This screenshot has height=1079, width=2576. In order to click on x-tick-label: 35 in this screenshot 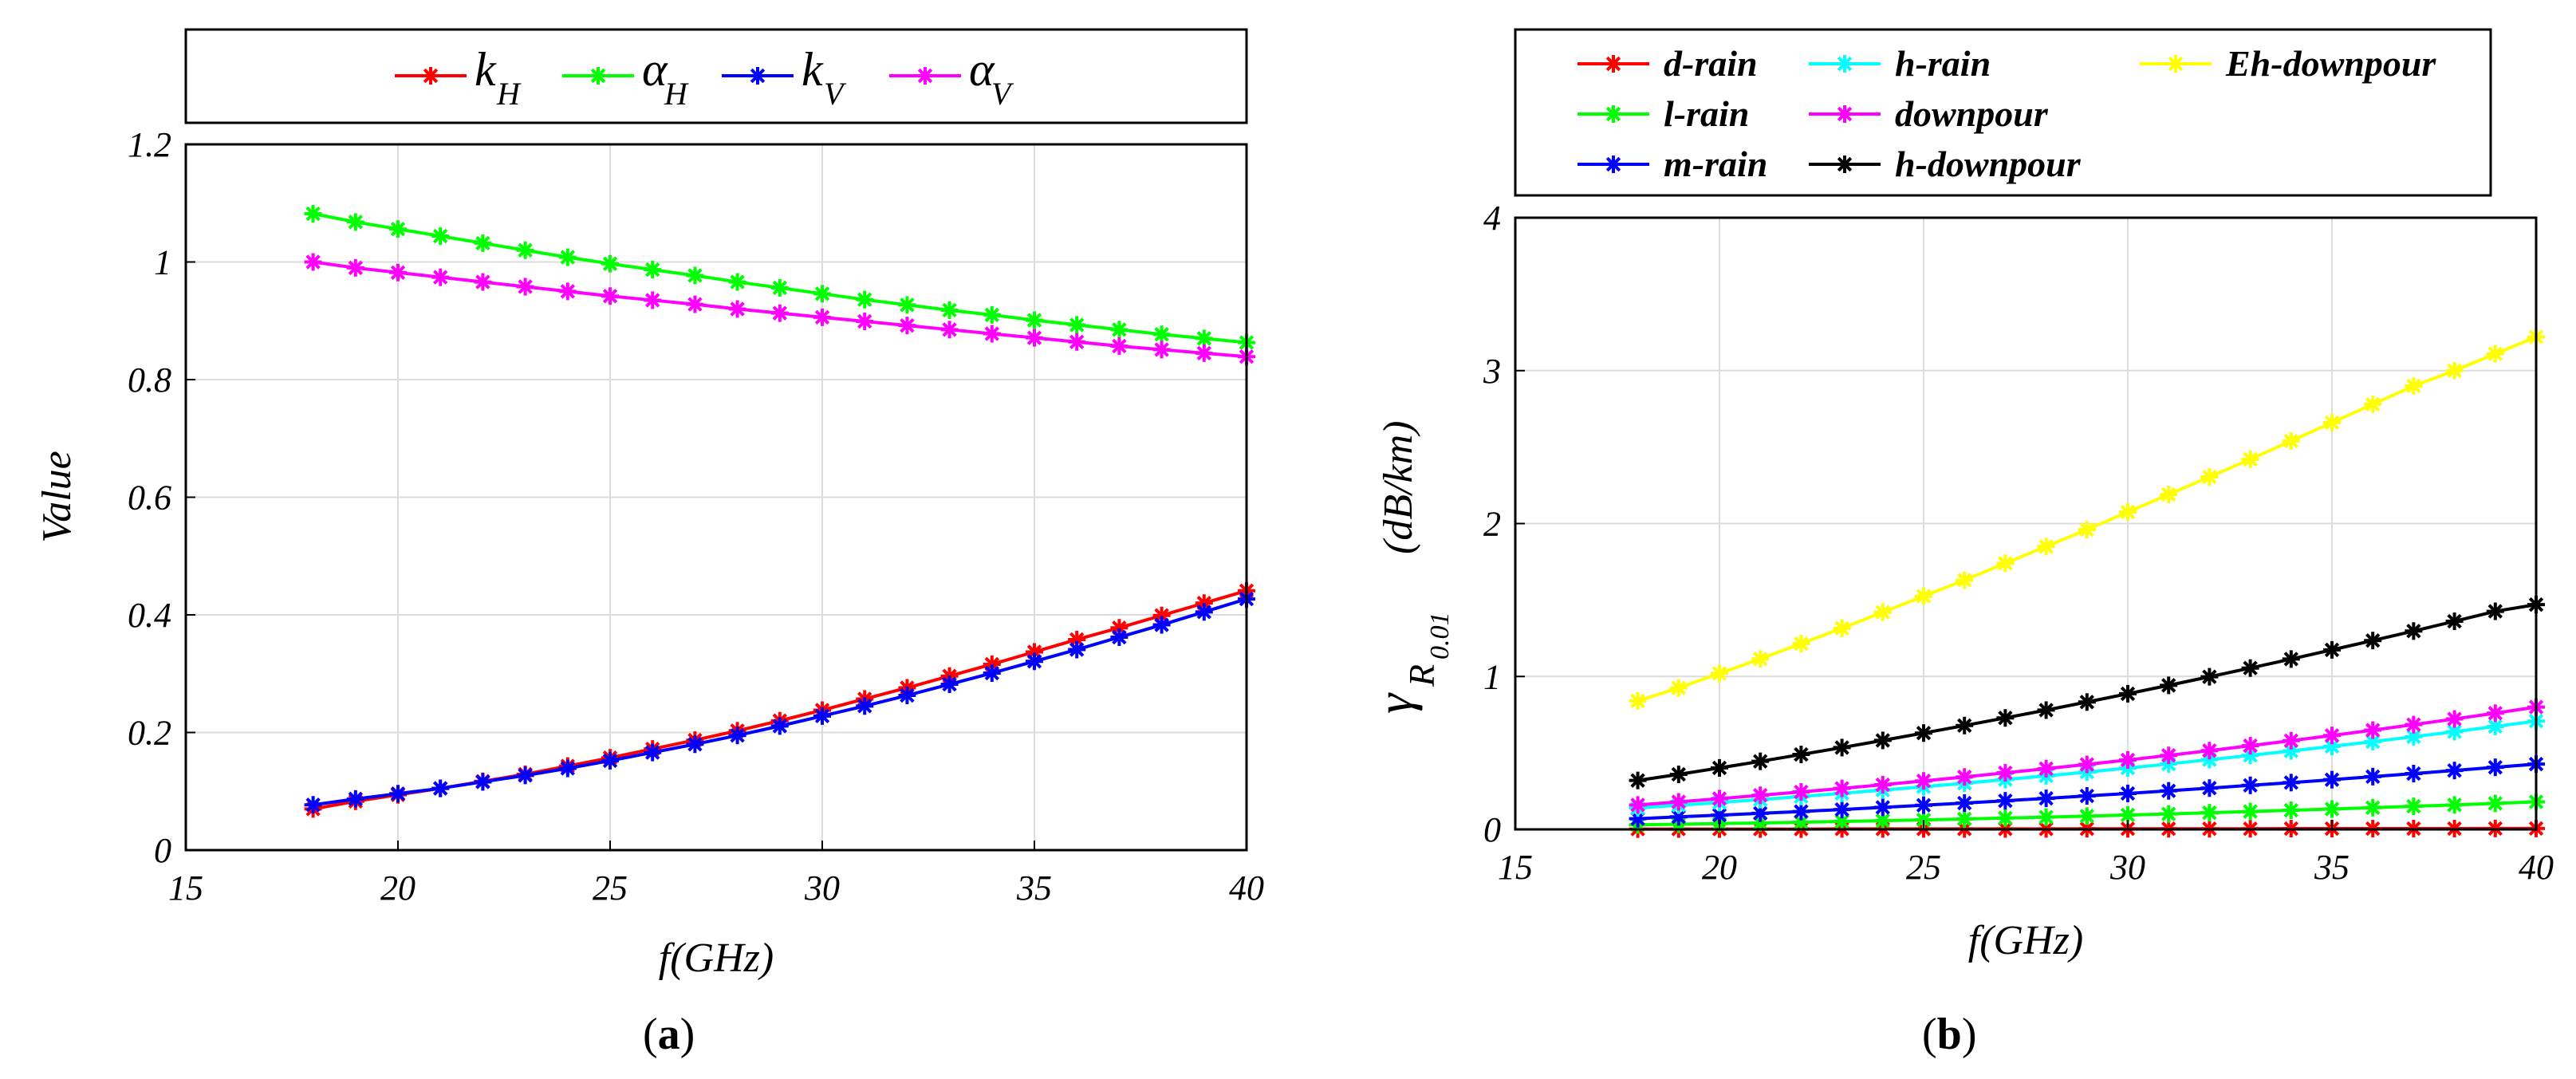, I will do `click(2332, 867)`.